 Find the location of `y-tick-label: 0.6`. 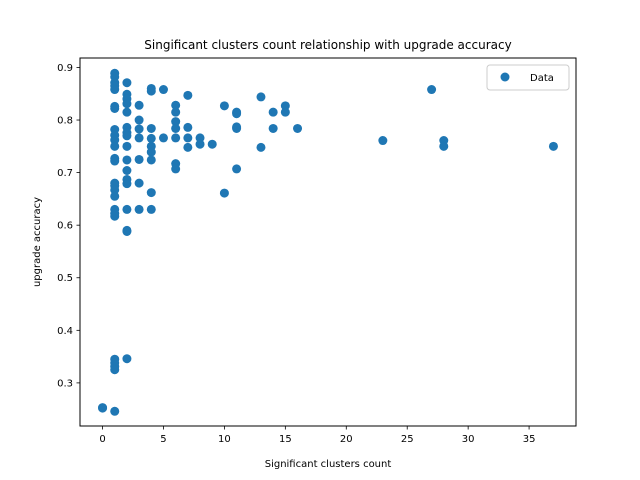

y-tick-label: 0.6 is located at coordinates (65, 226).